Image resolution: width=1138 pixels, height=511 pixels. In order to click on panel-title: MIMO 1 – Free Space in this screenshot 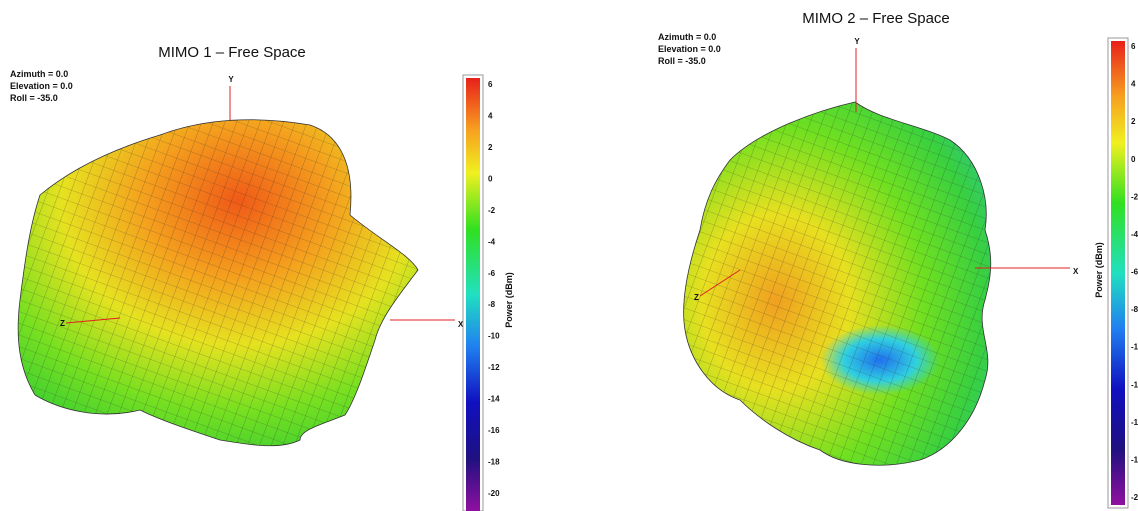, I will do `click(232, 52)`.